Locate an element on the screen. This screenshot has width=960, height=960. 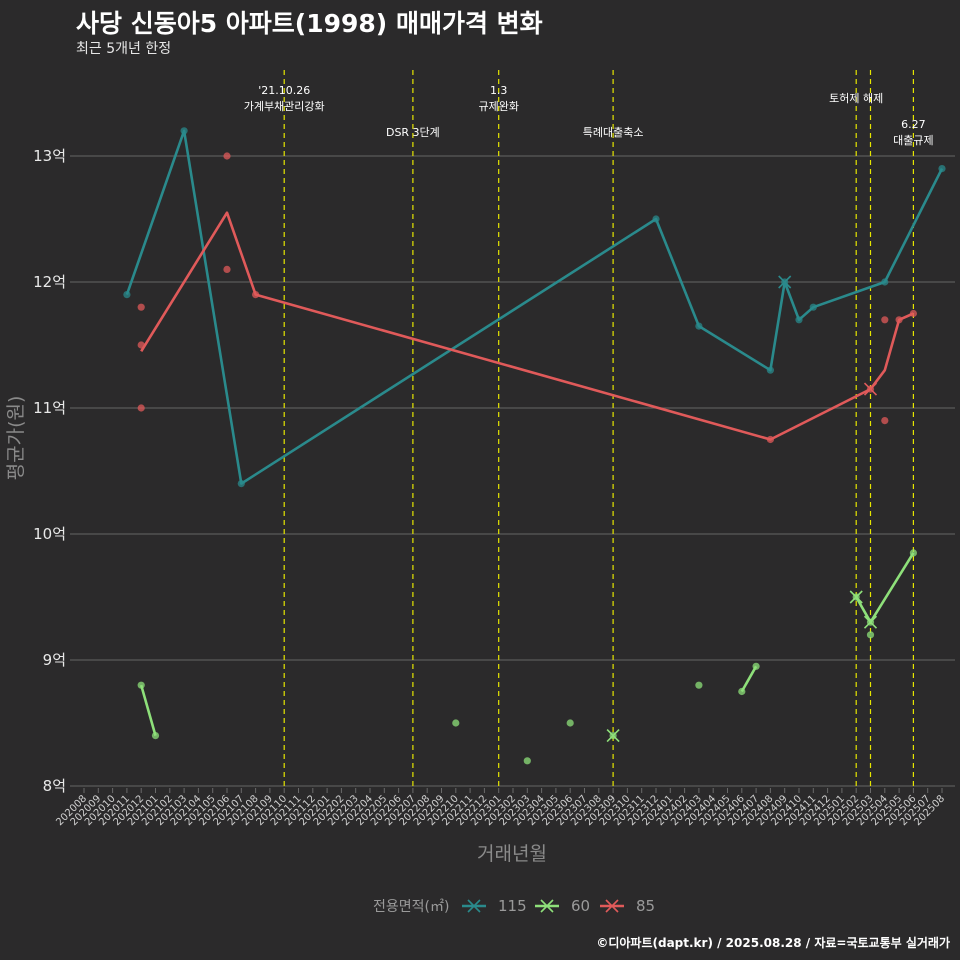
legend-label: 60 is located at coordinates (580, 906).